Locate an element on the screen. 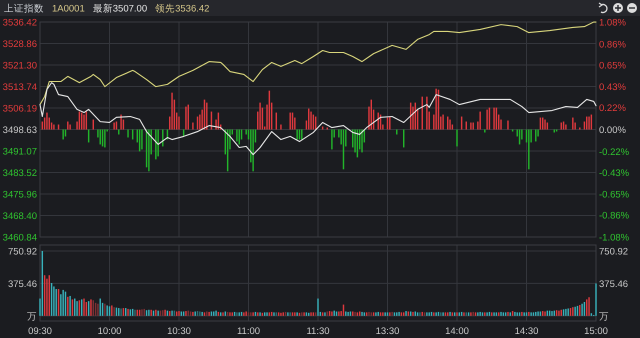 The height and width of the screenshot is (338, 640). y2-tick-label: 375.46 is located at coordinates (613, 284).